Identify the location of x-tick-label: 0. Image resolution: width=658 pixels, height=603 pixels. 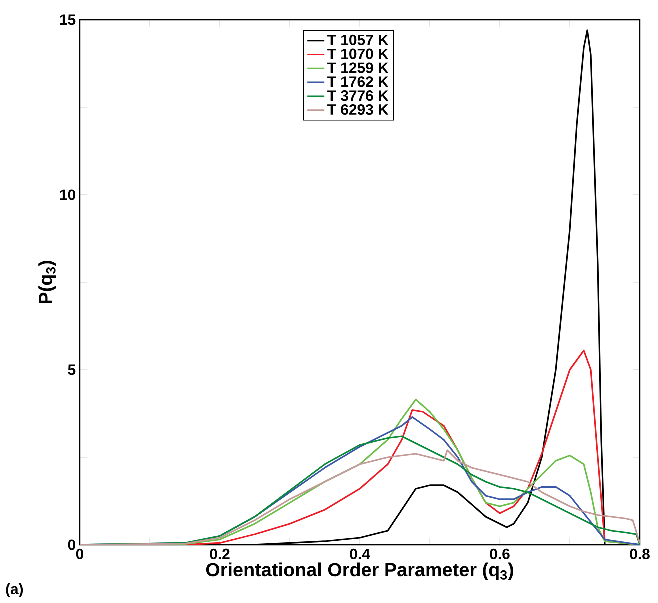
(80, 554).